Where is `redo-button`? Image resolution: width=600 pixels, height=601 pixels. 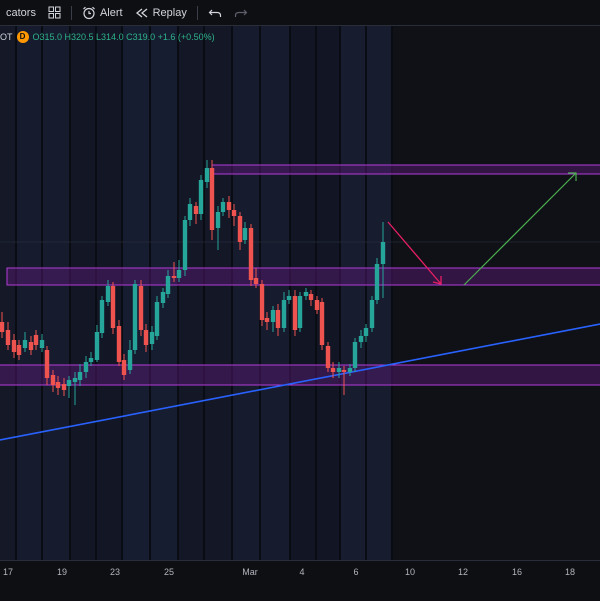 redo-button is located at coordinates (241, 12).